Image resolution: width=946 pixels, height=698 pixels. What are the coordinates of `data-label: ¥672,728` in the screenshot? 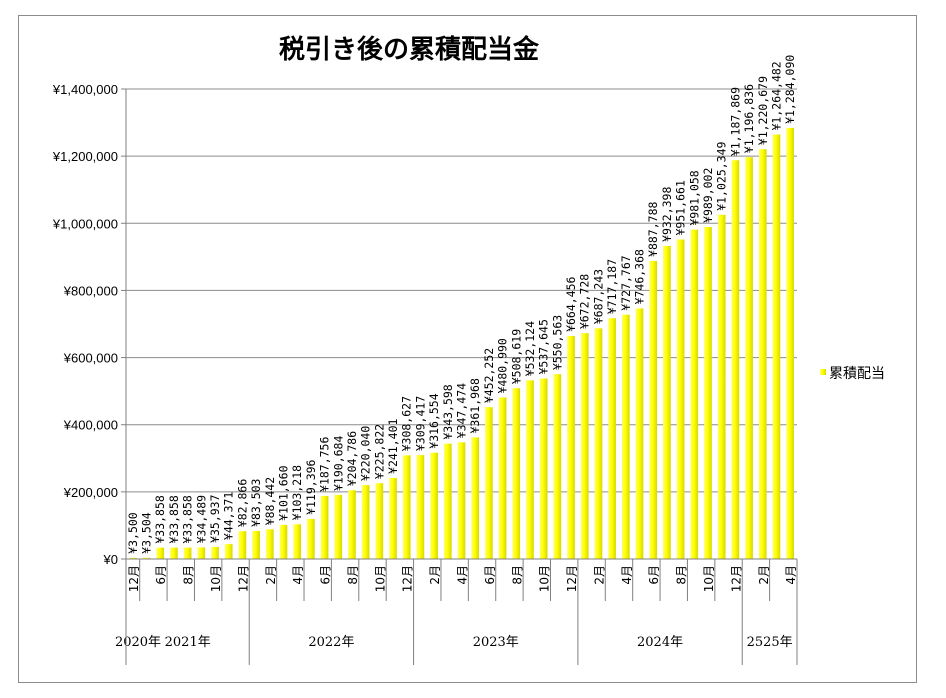 It's located at (585, 301).